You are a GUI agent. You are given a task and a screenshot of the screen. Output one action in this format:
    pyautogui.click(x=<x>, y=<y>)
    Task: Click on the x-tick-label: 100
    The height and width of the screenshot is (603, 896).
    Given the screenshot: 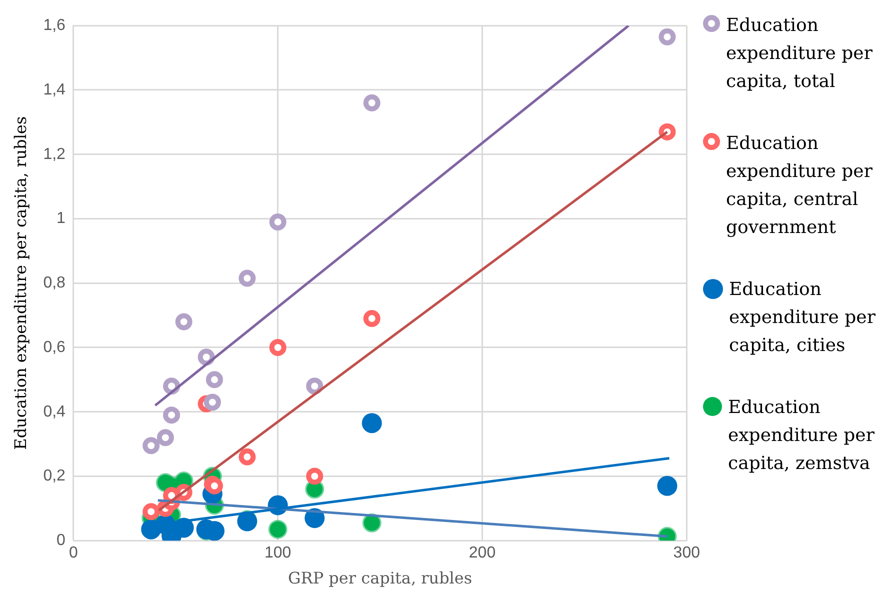 What is the action you would take?
    pyautogui.click(x=278, y=553)
    